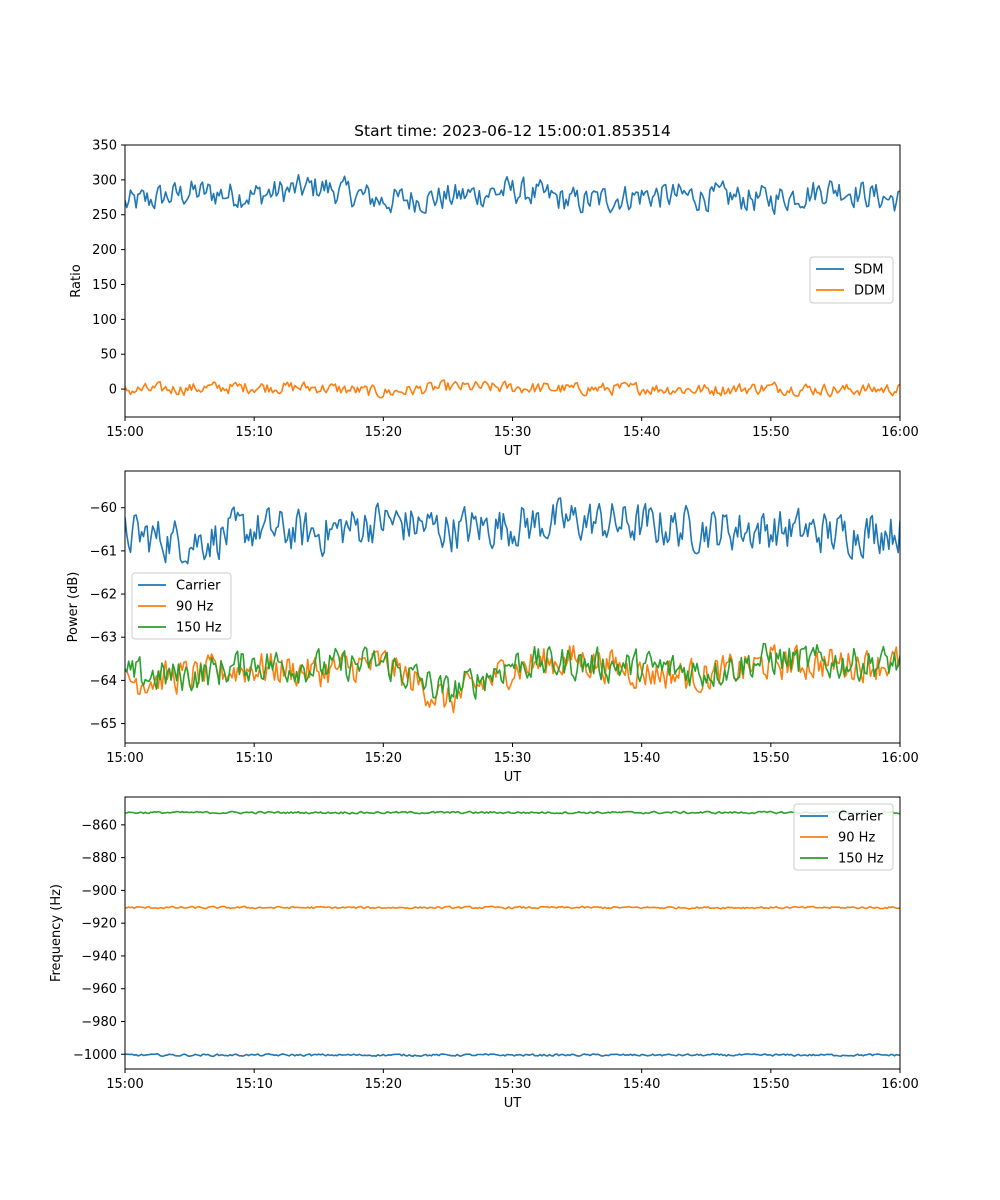 This screenshot has width=1000, height=1200. Describe the element at coordinates (99, 825) in the screenshot. I see `y-tick-label: −860` at that location.